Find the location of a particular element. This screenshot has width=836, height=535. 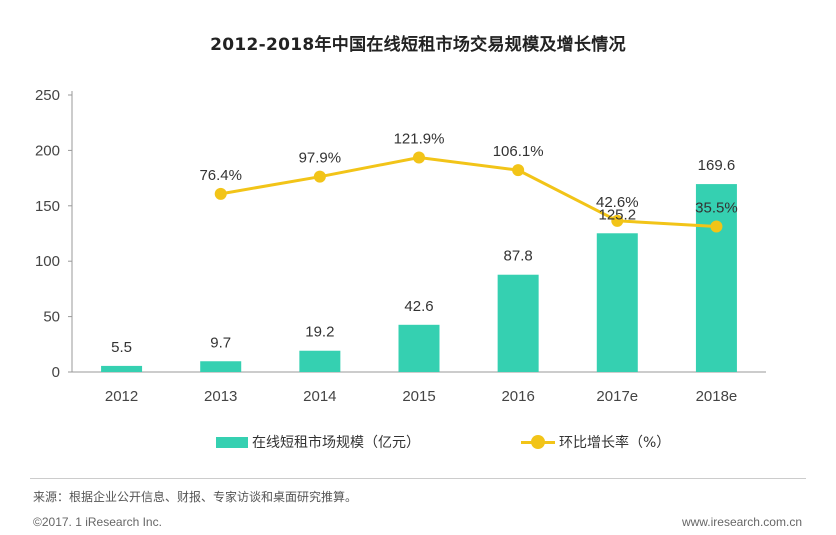

growth-rate-label: 121.9% is located at coordinates (419, 139).